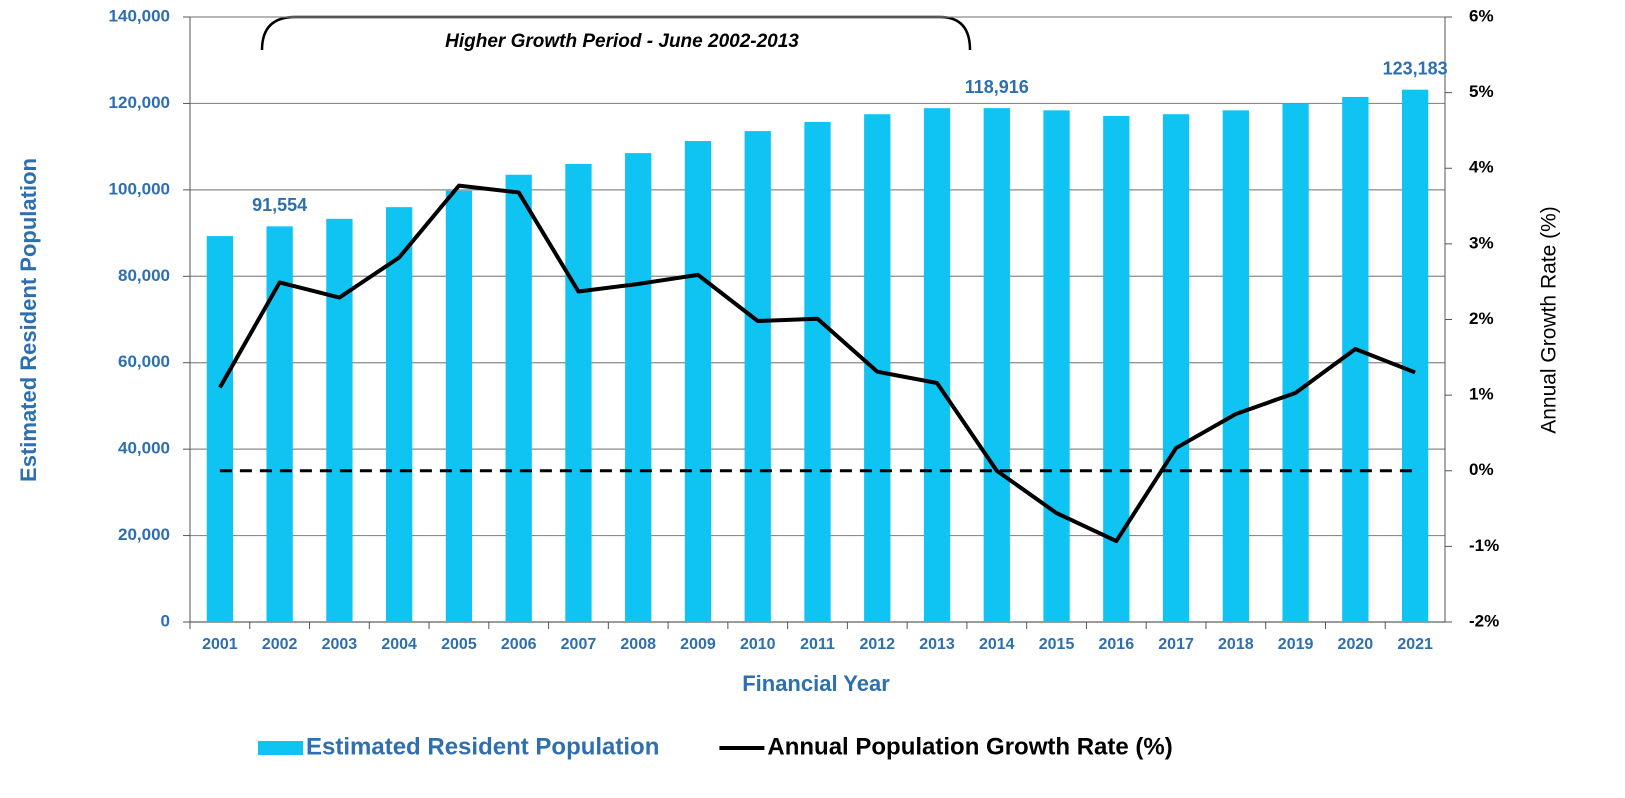 Image resolution: width=1625 pixels, height=798 pixels. Describe the element at coordinates (1481, 394) in the screenshot. I see `y2-tick-label: 1%` at that location.